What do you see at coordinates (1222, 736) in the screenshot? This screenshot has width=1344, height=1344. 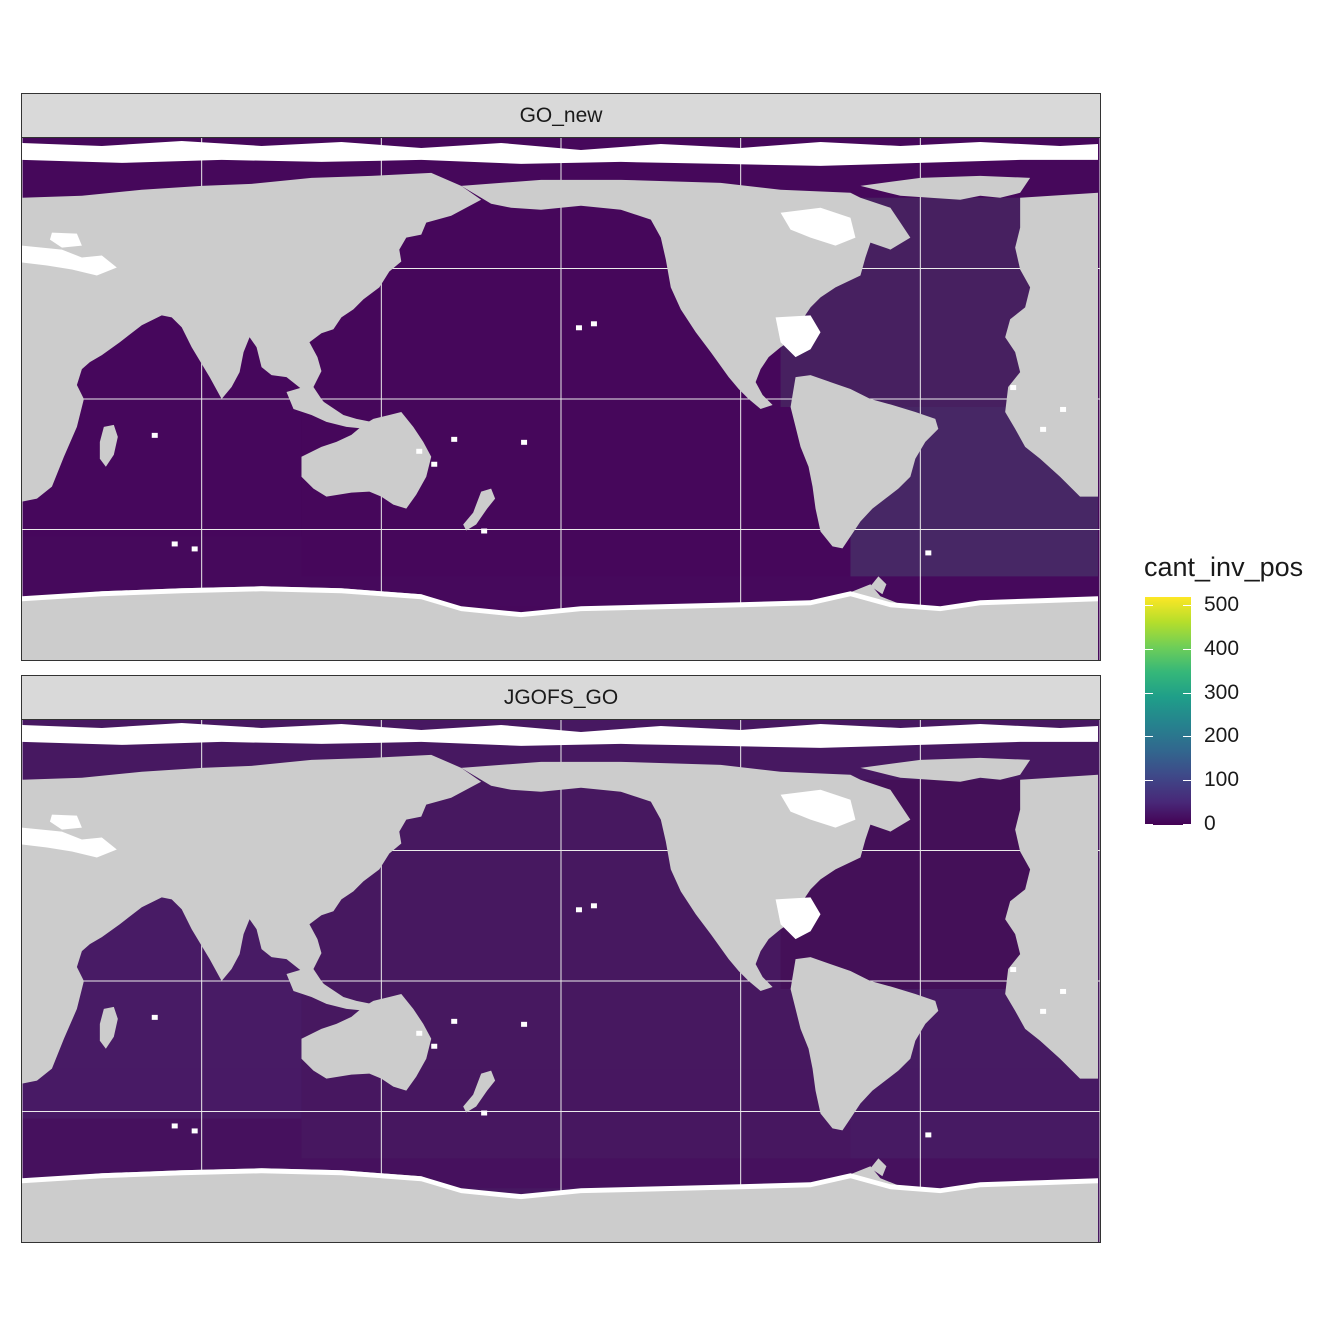 I see `legend-tick-label: 200` at bounding box center [1222, 736].